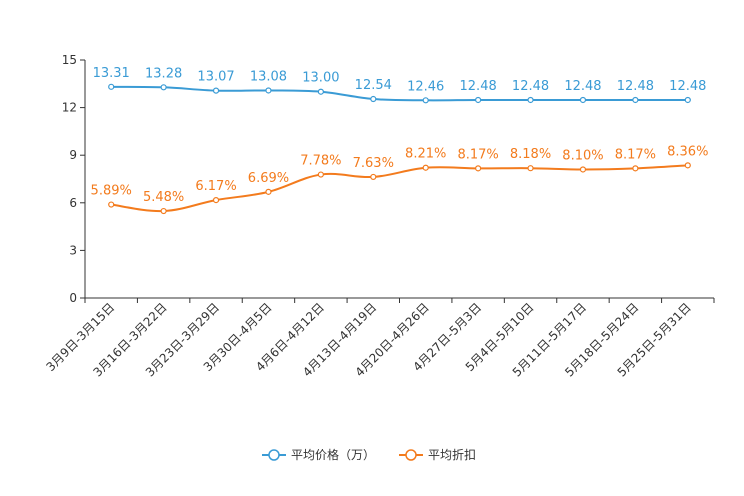 This screenshot has width=744, height=496. What do you see at coordinates (268, 76) in the screenshot?
I see `data-label: 13.08` at bounding box center [268, 76].